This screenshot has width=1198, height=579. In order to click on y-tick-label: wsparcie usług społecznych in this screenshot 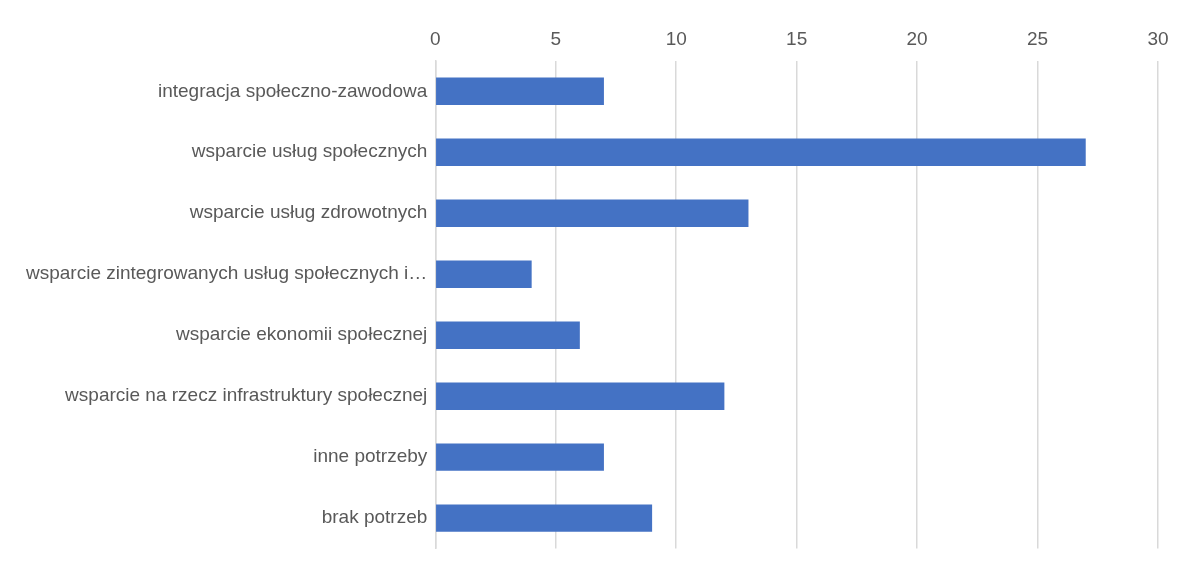, I will do `click(309, 151)`.